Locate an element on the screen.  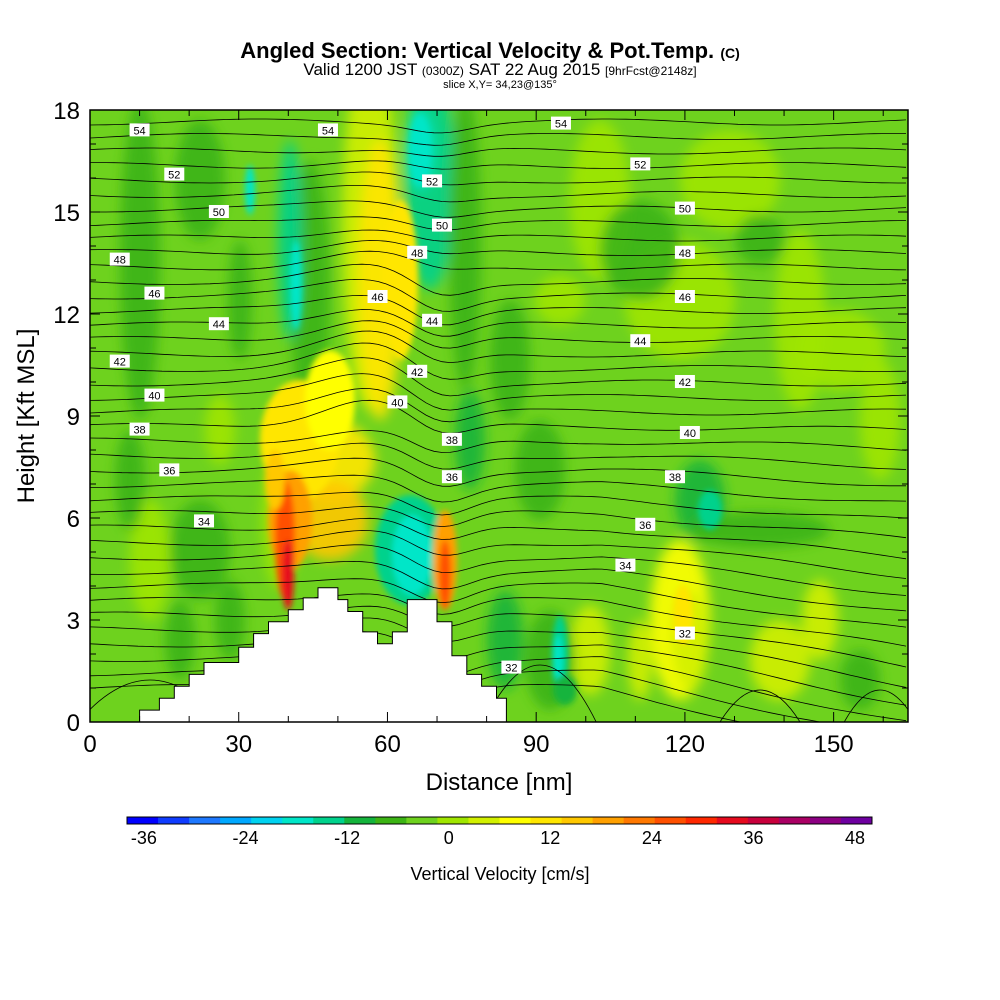
x-tick-label: 150 is located at coordinates (834, 744).